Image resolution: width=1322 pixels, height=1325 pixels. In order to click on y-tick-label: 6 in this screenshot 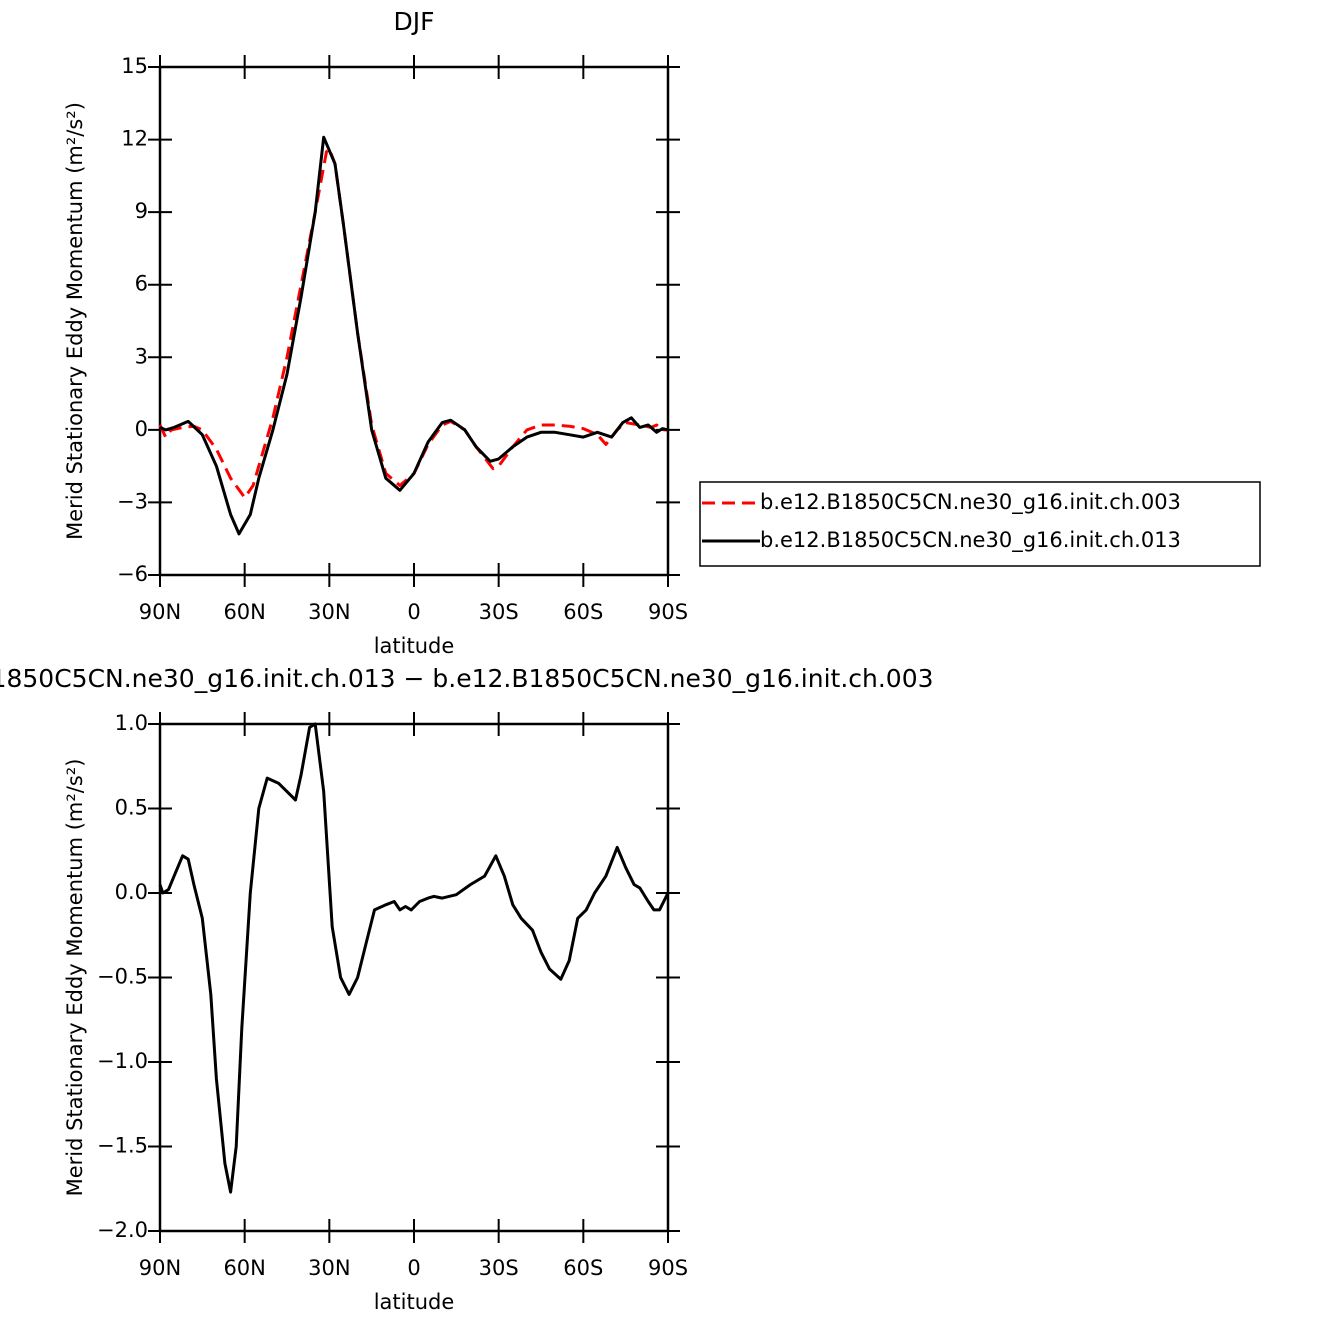, I will do `click(141, 284)`.